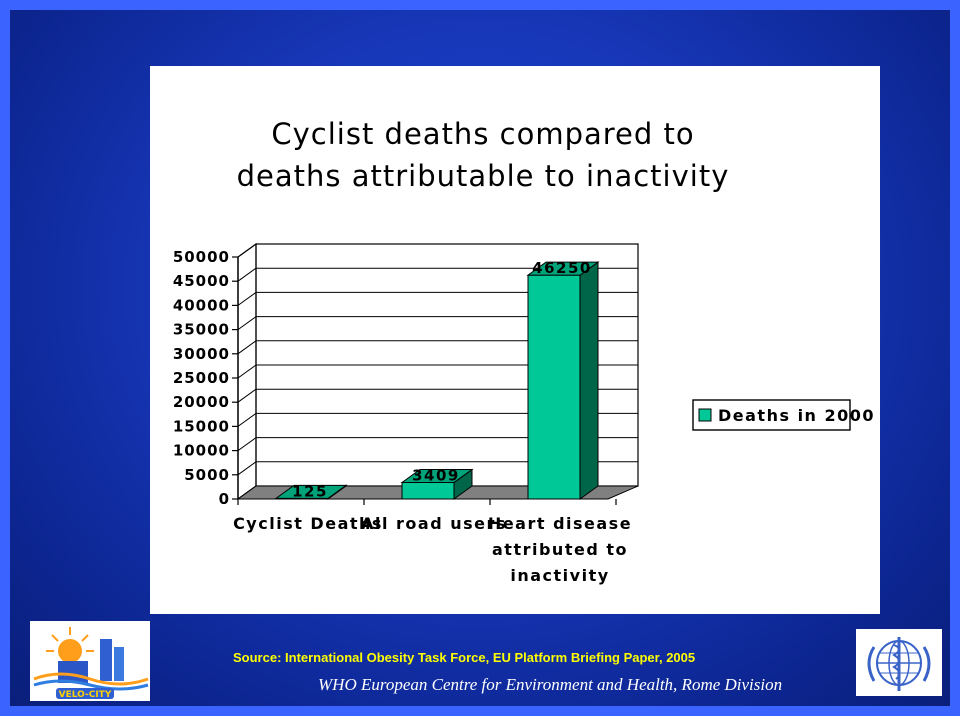 Image resolution: width=960 pixels, height=716 pixels. Describe the element at coordinates (201, 354) in the screenshot. I see `y-tick-label: 30000` at that location.